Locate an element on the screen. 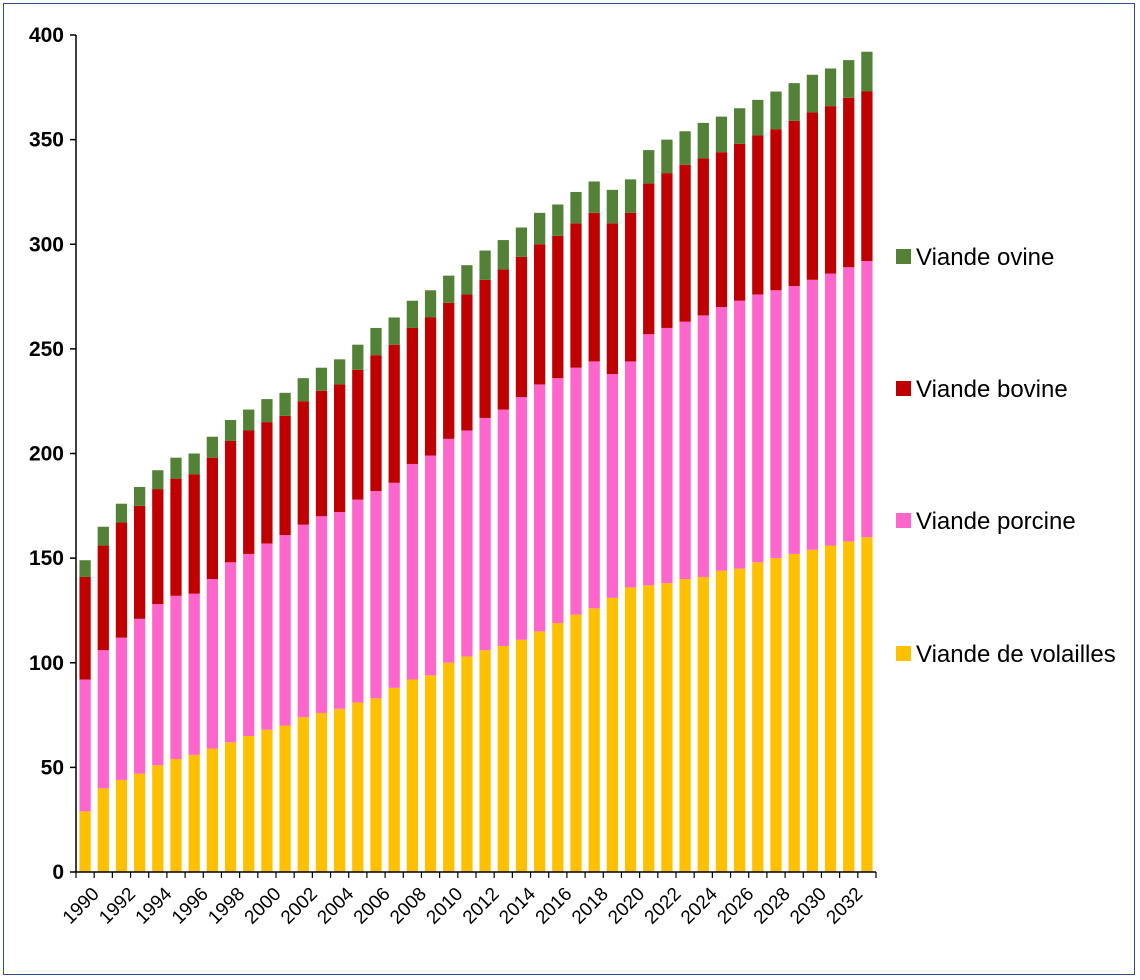 The image size is (1140, 980). x-tick-label-2032: 2032 is located at coordinates (845, 906).